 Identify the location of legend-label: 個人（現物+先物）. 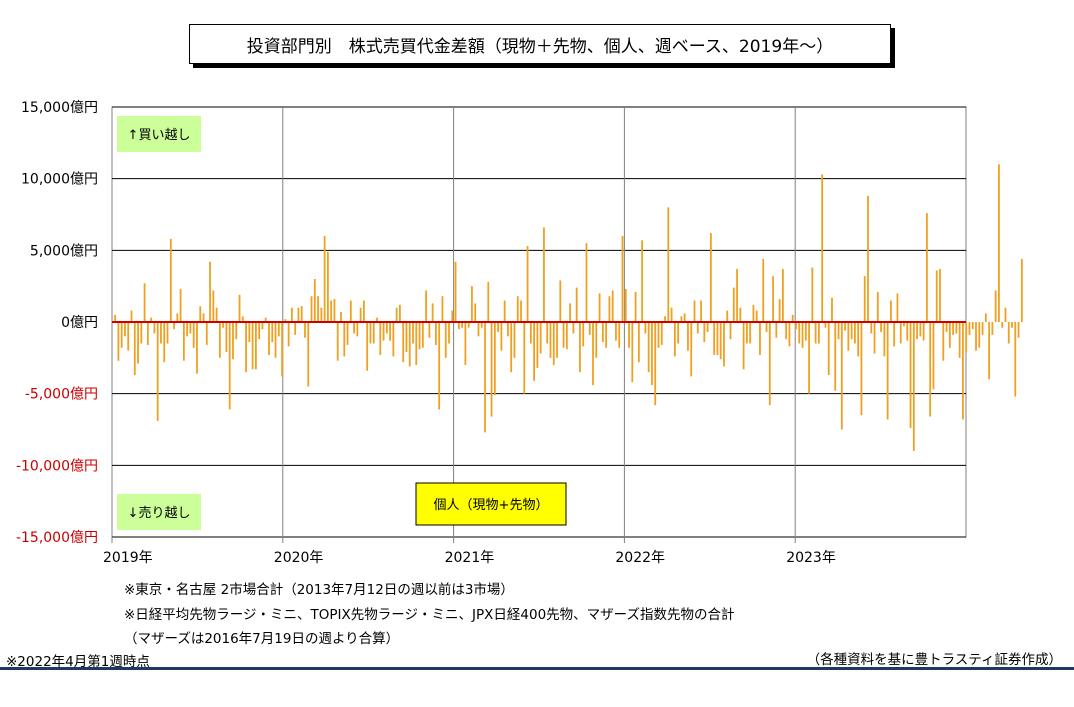
(491, 505).